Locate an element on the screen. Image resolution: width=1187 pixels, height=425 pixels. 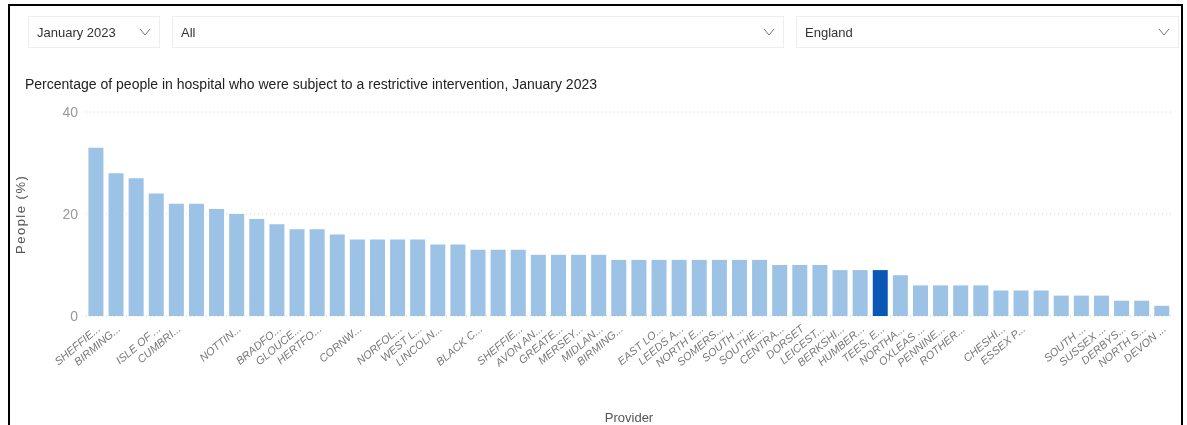
text: England is located at coordinates (829, 32).